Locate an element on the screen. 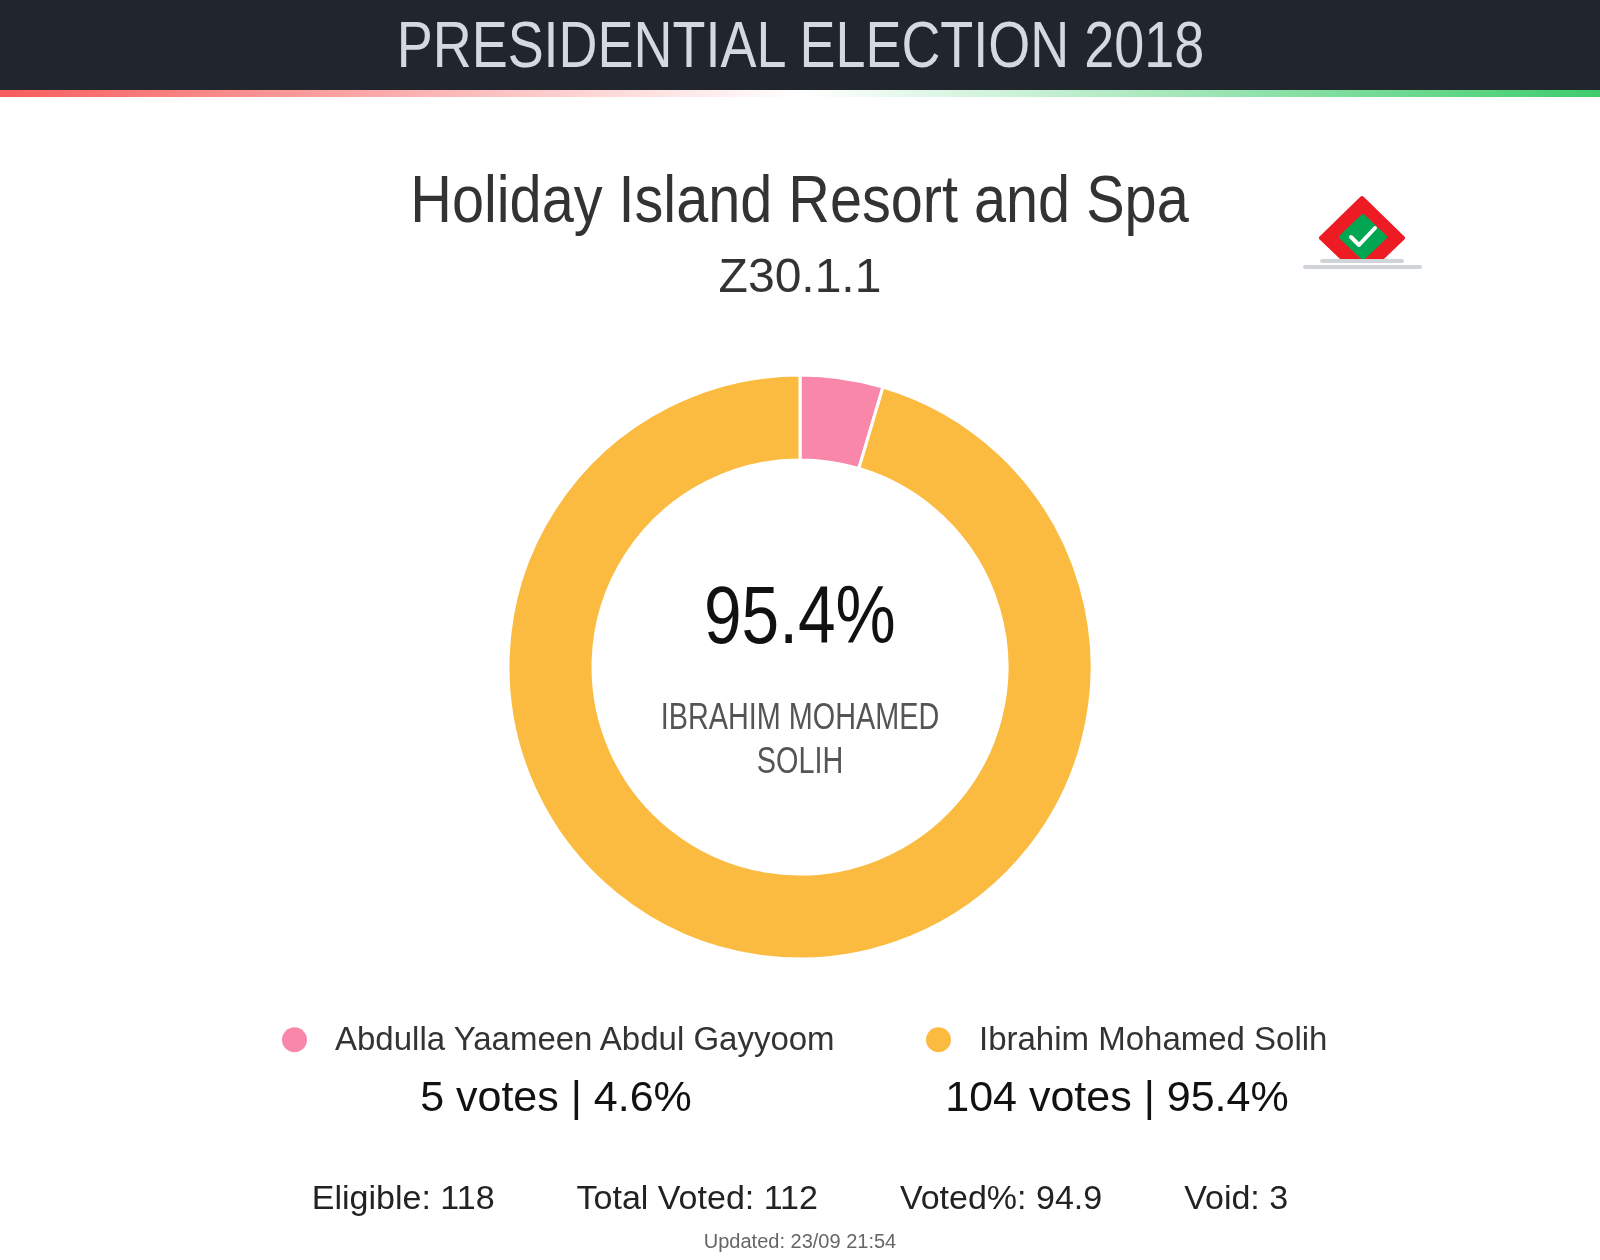 This screenshot has width=1600, height=1260. text: Total Voted: 112 is located at coordinates (697, 1197).